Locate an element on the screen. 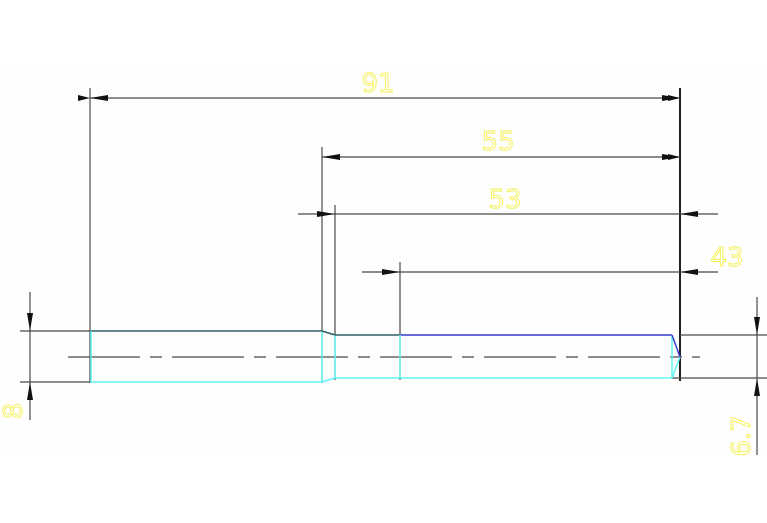 The width and height of the screenshot is (767, 523). dimension-text-43: 43 is located at coordinates (726, 258).